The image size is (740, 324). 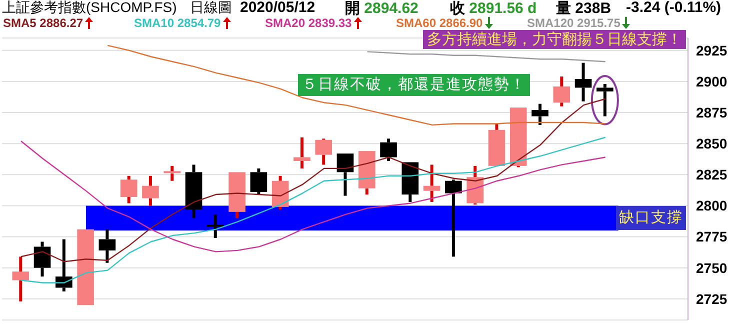 I want to click on text: -3.24 (-0.11%), so click(x=674, y=8).